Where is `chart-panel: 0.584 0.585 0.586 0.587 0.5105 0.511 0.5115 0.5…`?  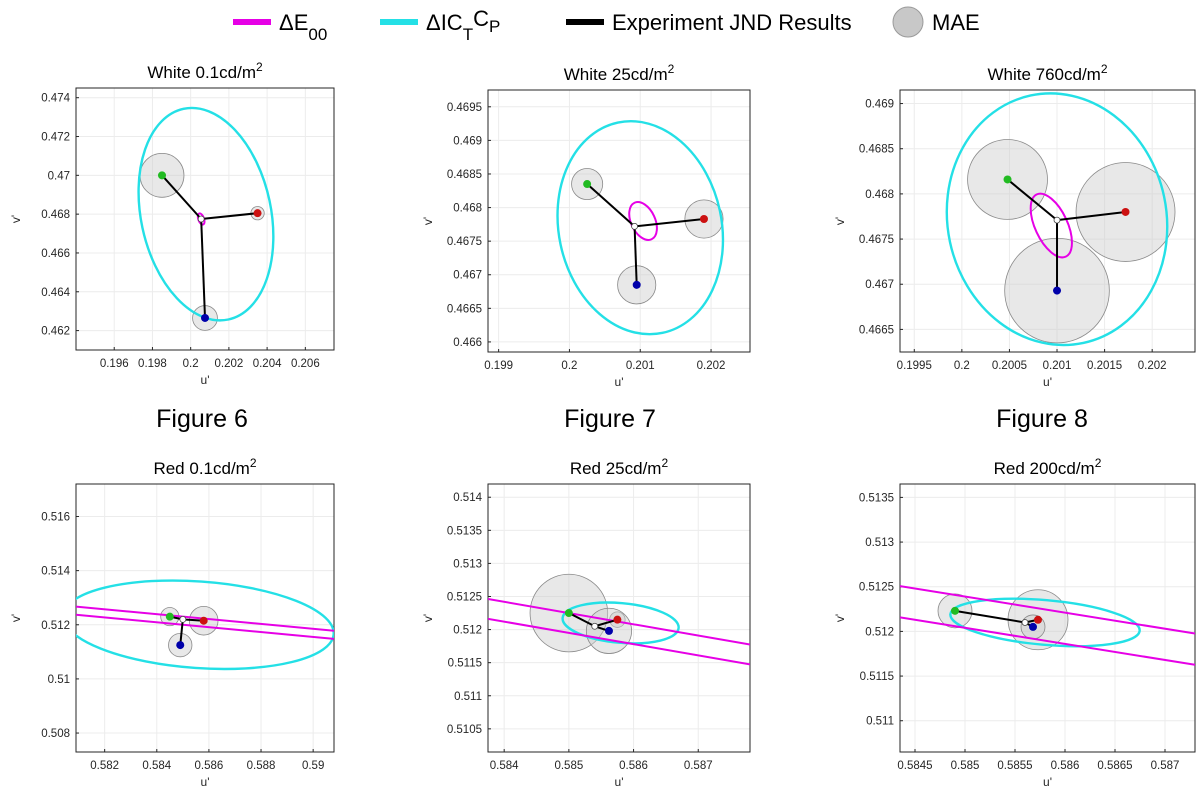 chart-panel: 0.584 0.585 0.586 0.587 0.5105 0.511 0.5115 0.5… is located at coordinates (586, 622).